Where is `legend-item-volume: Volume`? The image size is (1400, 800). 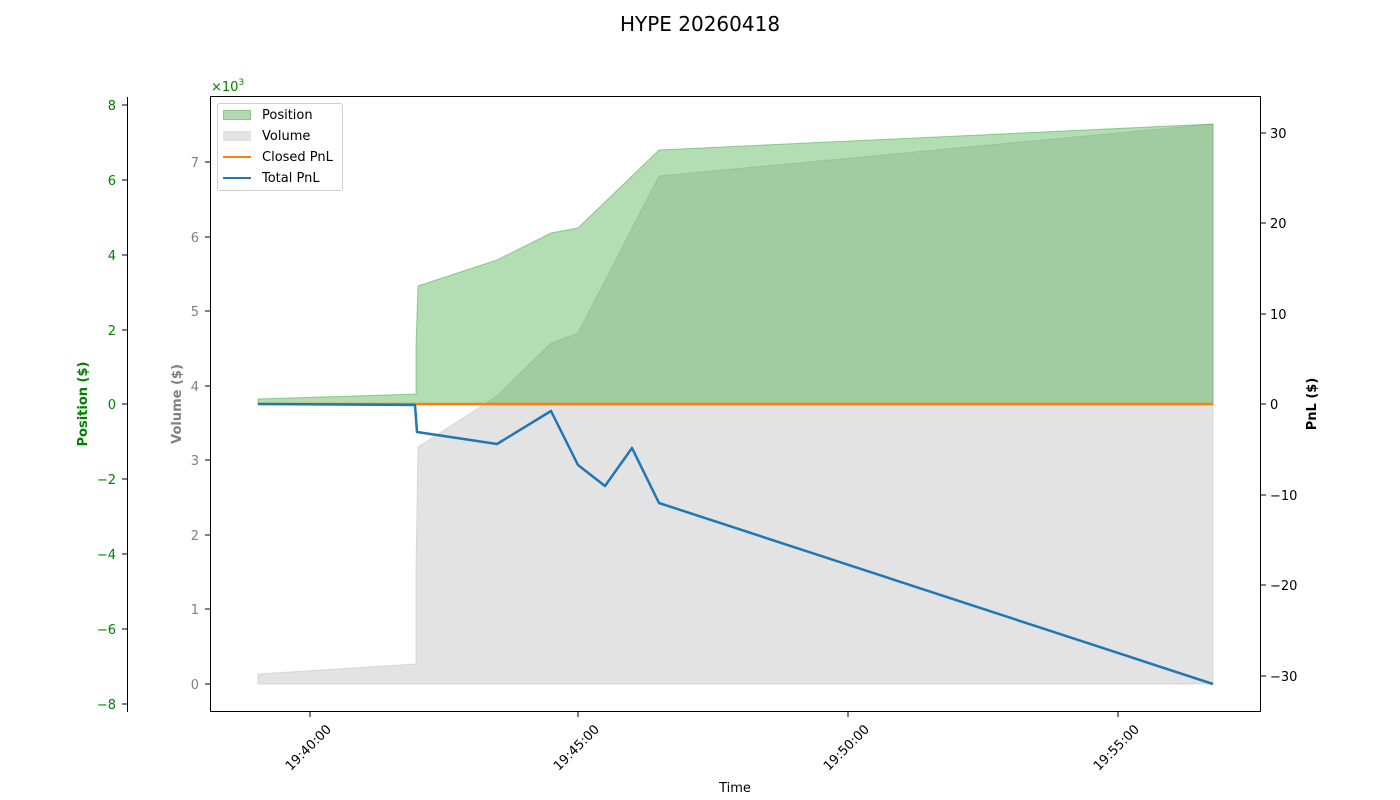
legend-item-volume: Volume is located at coordinates (266, 136).